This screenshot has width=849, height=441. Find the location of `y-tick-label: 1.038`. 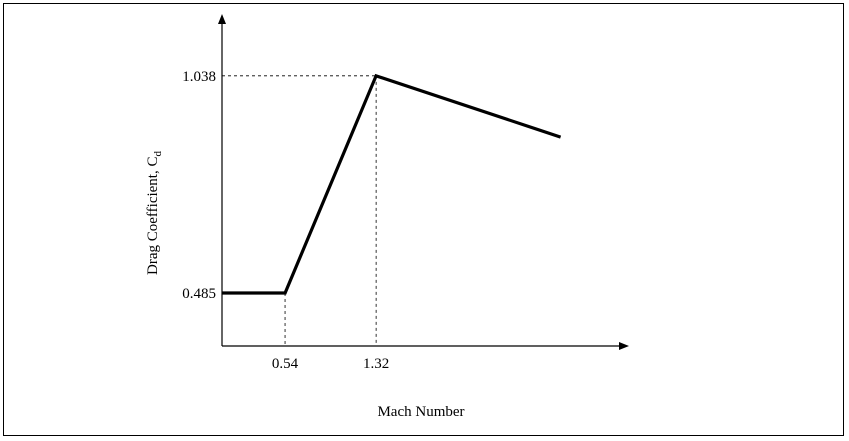

y-tick-label: 1.038 is located at coordinates (199, 77).